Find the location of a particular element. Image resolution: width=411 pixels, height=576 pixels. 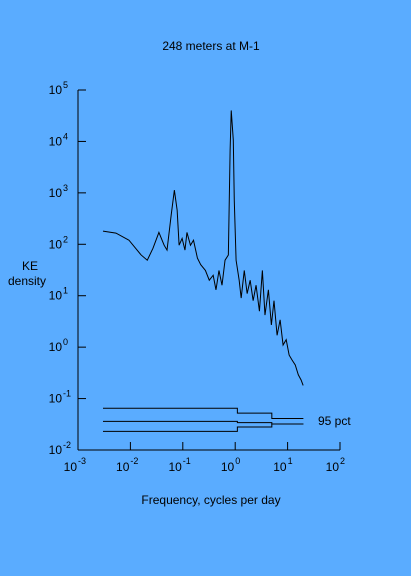

x-tick-exponent: -1 is located at coordinates (187, 461).